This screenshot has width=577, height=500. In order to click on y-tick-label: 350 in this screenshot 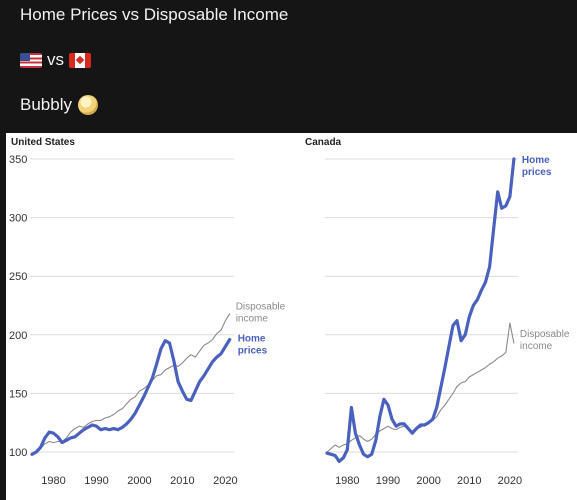, I will do `click(18, 160)`.